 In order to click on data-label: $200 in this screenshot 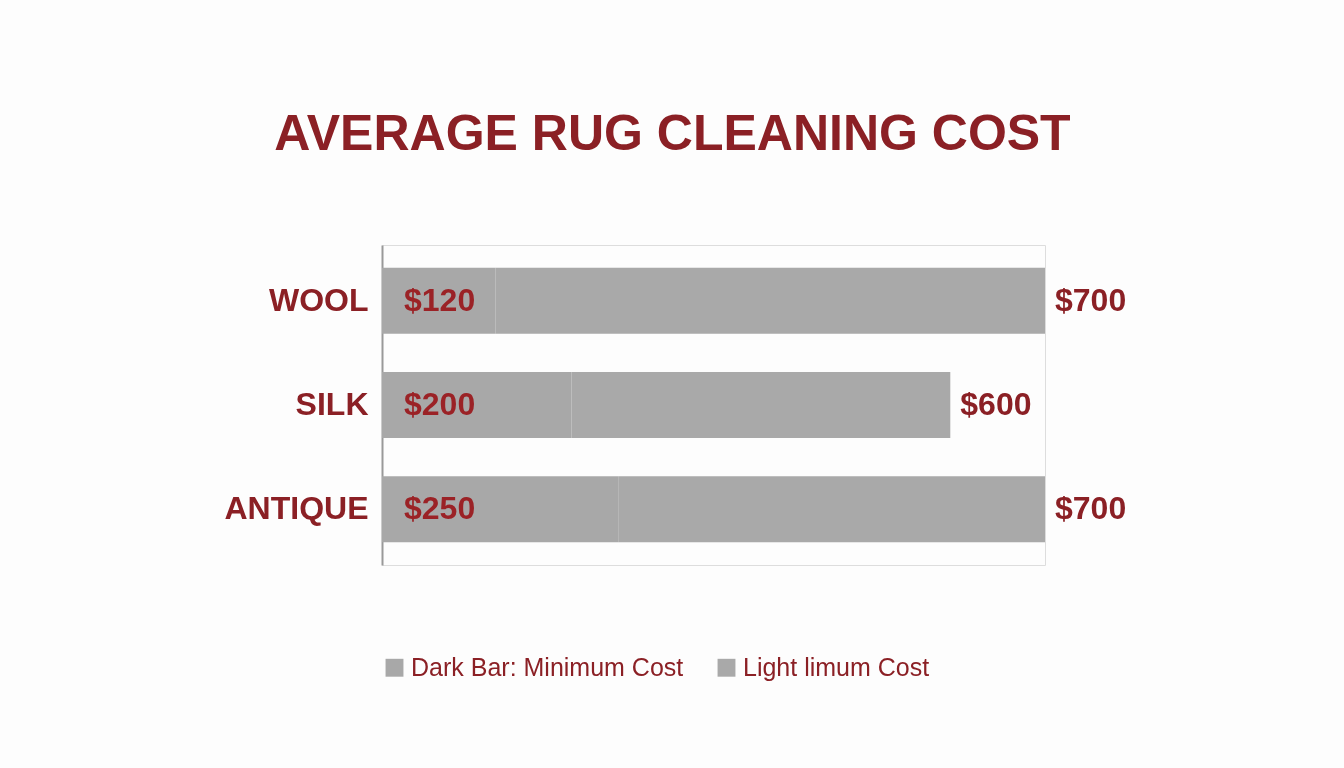, I will do `click(440, 404)`.